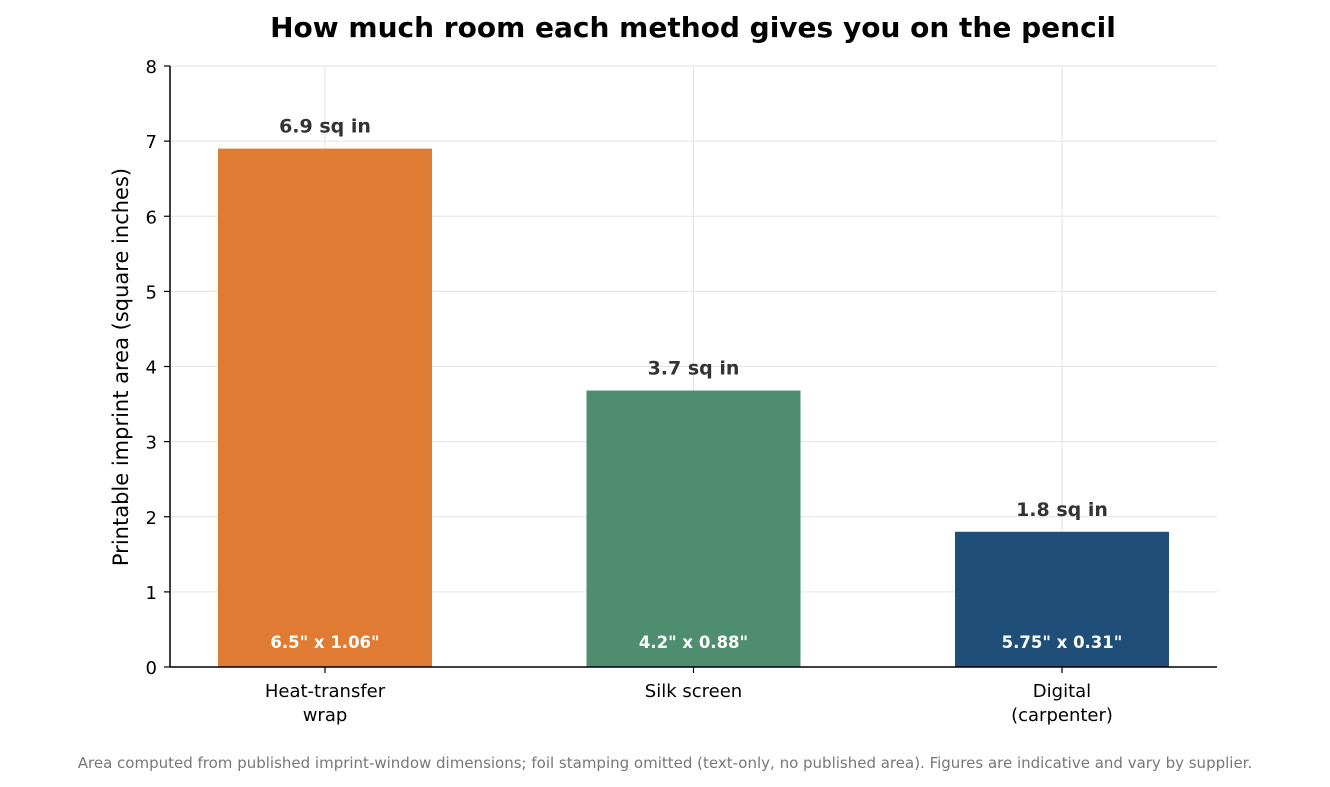 The width and height of the screenshot is (1330, 787). I want to click on y-tick-label: 6, so click(151, 217).